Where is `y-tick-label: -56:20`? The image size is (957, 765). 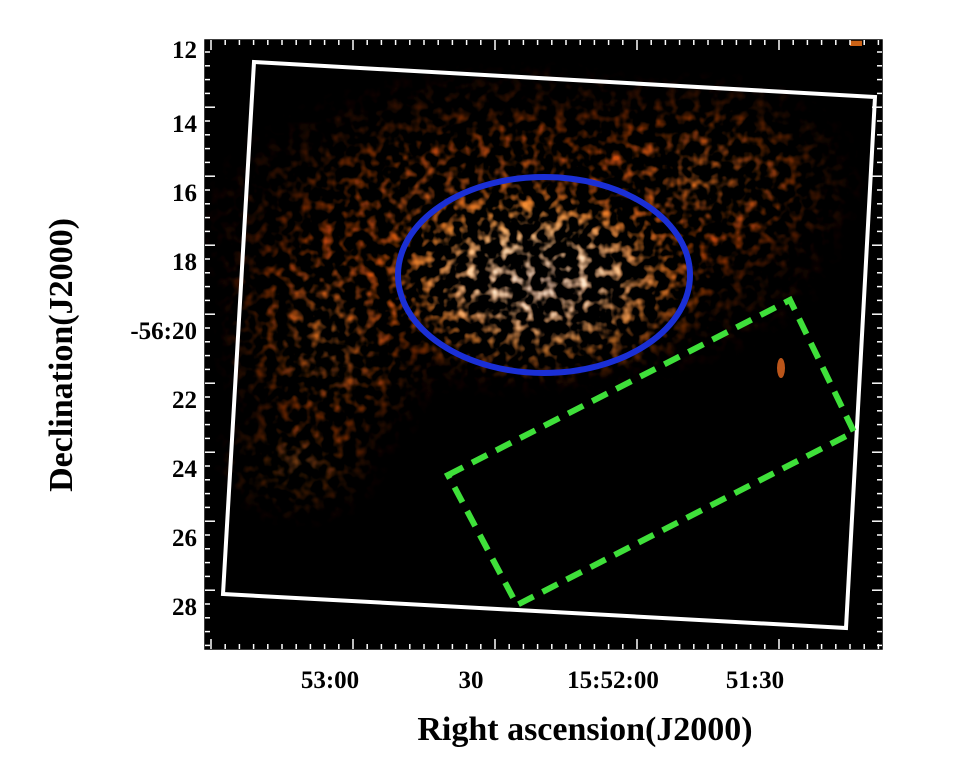
y-tick-label: -56:20 is located at coordinates (163, 331).